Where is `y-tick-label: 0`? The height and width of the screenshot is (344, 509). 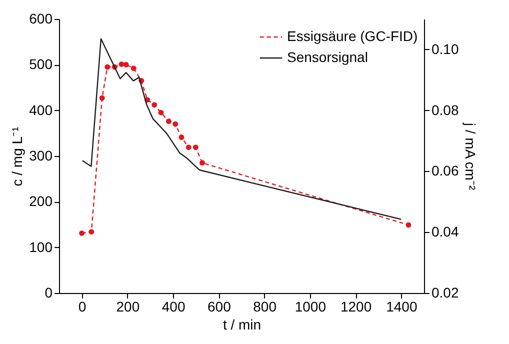 y-tick-label: 0 is located at coordinates (48, 292).